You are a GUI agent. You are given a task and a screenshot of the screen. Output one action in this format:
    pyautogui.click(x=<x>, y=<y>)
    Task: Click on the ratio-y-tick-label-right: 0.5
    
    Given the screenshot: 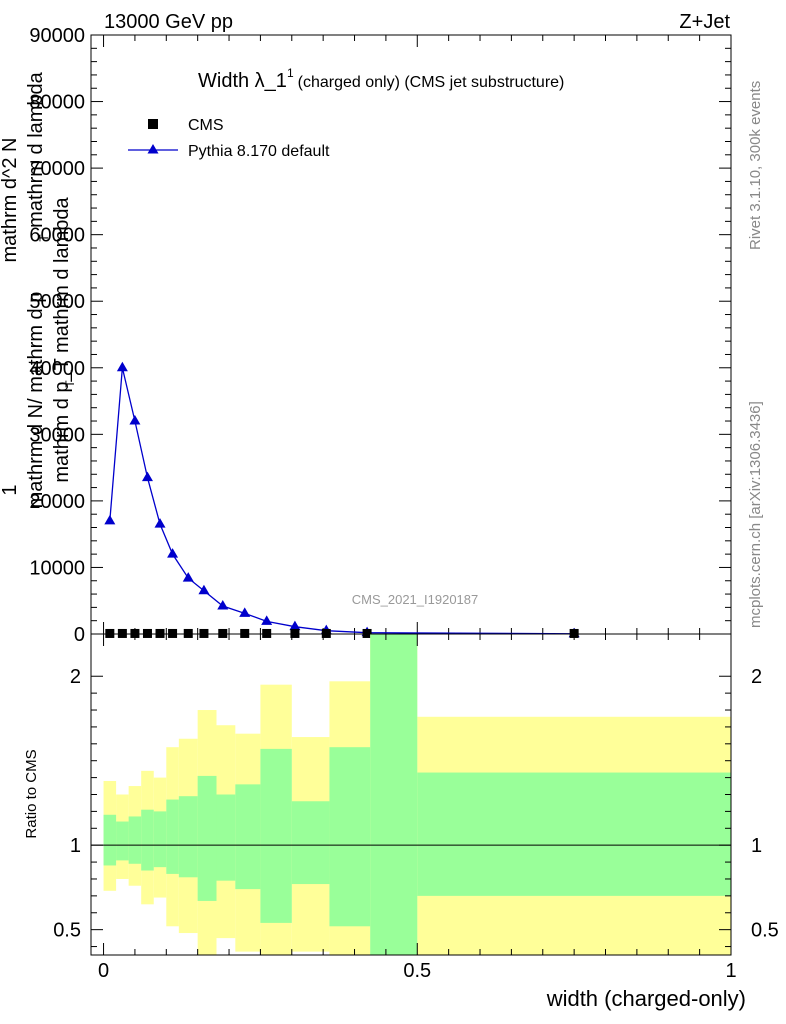 What is the action you would take?
    pyautogui.click(x=765, y=931)
    